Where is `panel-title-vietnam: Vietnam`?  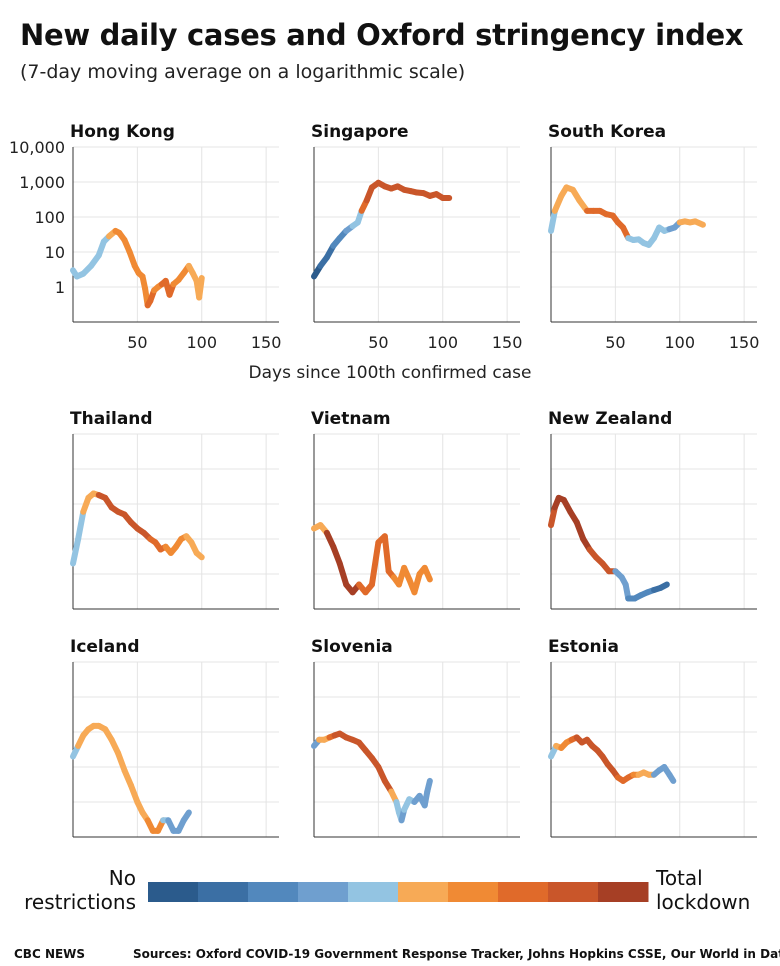 panel-title-vietnam: Vietnam is located at coordinates (351, 419).